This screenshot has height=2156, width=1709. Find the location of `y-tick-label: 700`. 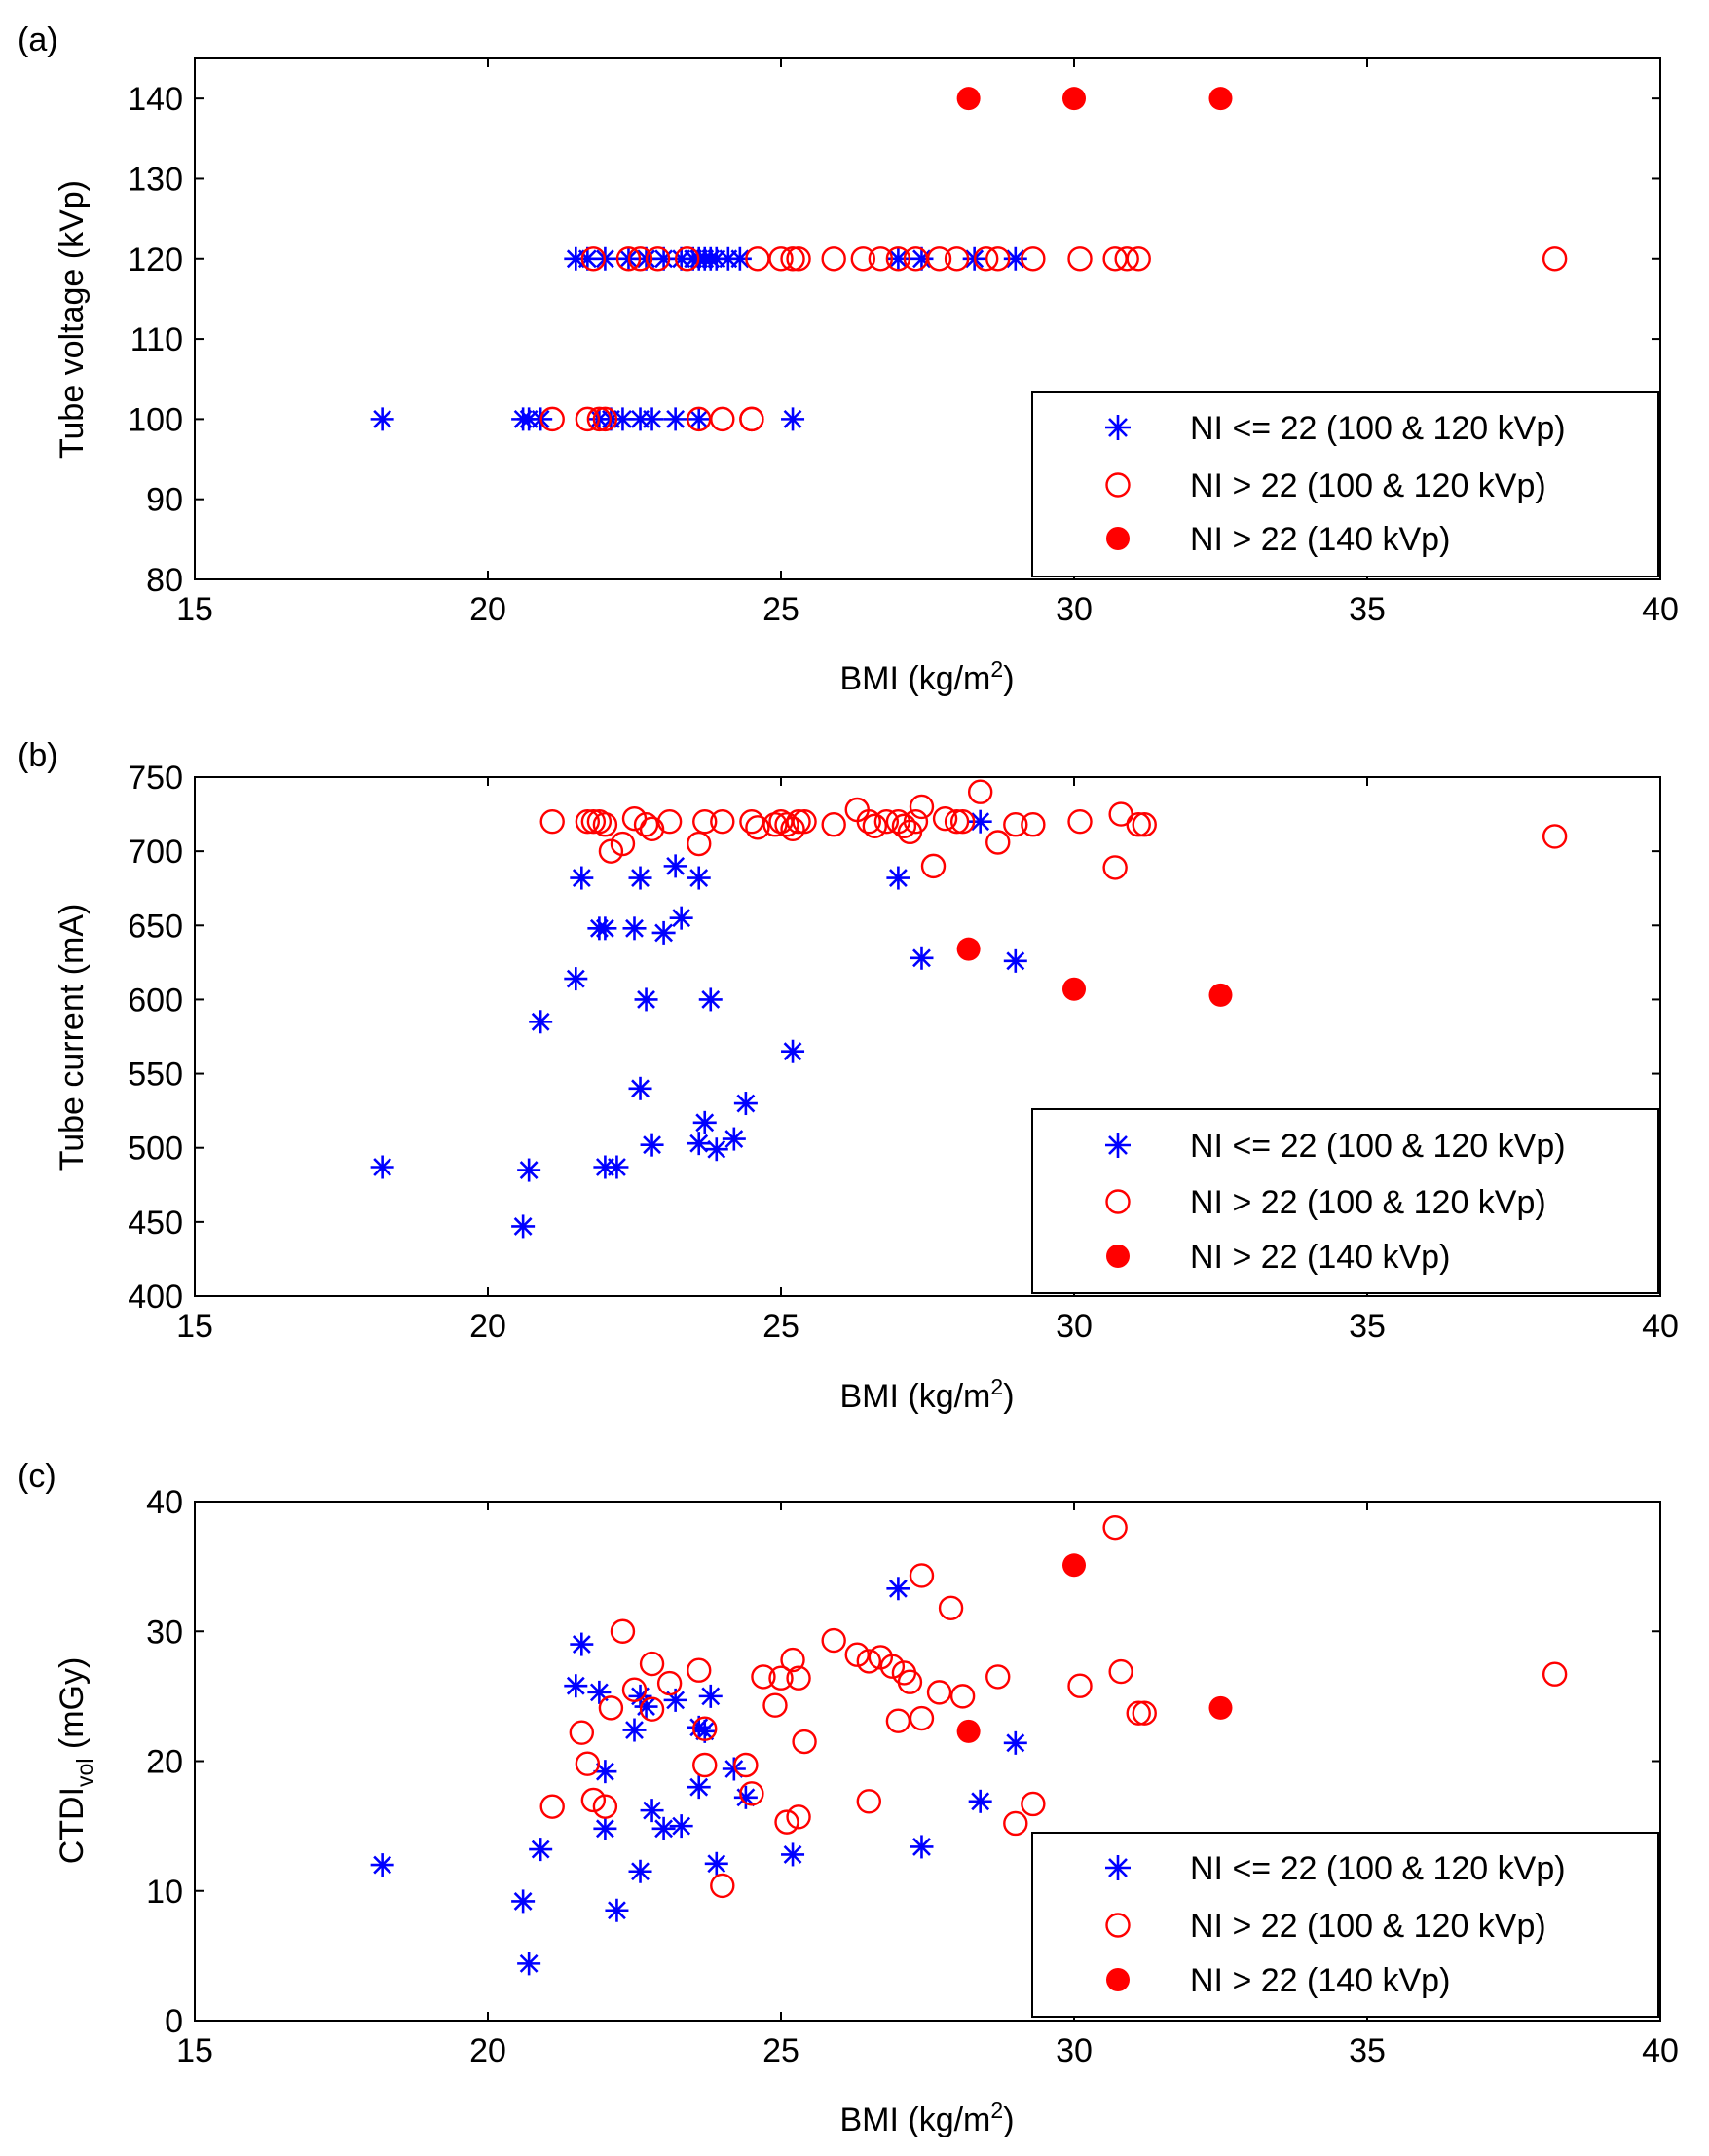

y-tick-label: 700 is located at coordinates (155, 853).